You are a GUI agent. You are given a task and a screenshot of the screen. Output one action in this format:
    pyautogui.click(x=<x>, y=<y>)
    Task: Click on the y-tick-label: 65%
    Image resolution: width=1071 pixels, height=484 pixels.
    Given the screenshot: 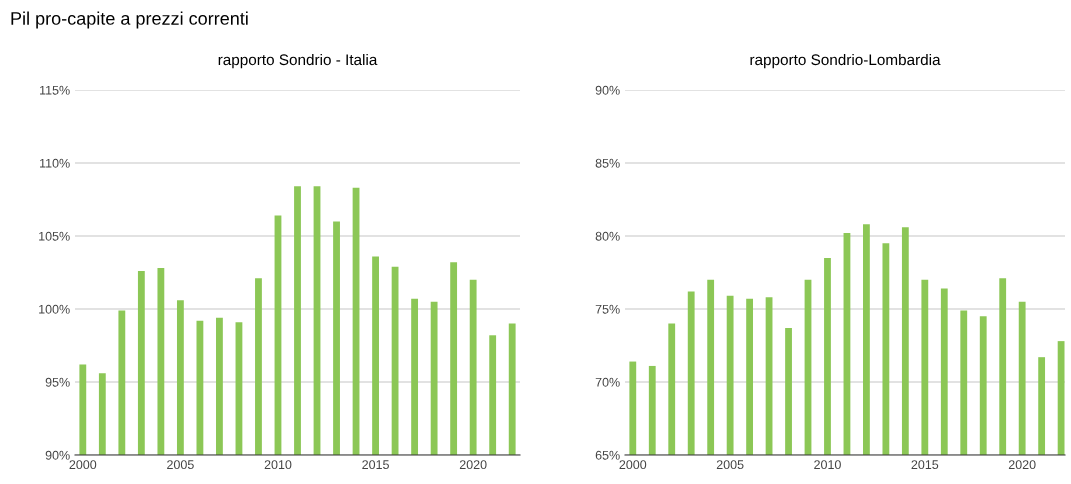 What is the action you would take?
    pyautogui.click(x=607, y=455)
    